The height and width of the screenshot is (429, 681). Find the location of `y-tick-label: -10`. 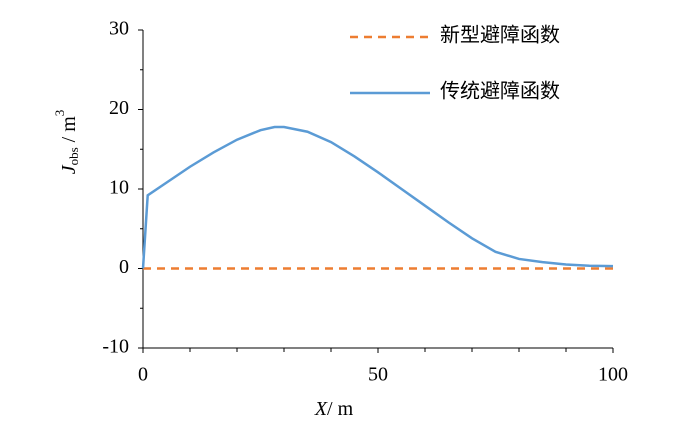

y-tick-label: -10 is located at coordinates (115, 347).